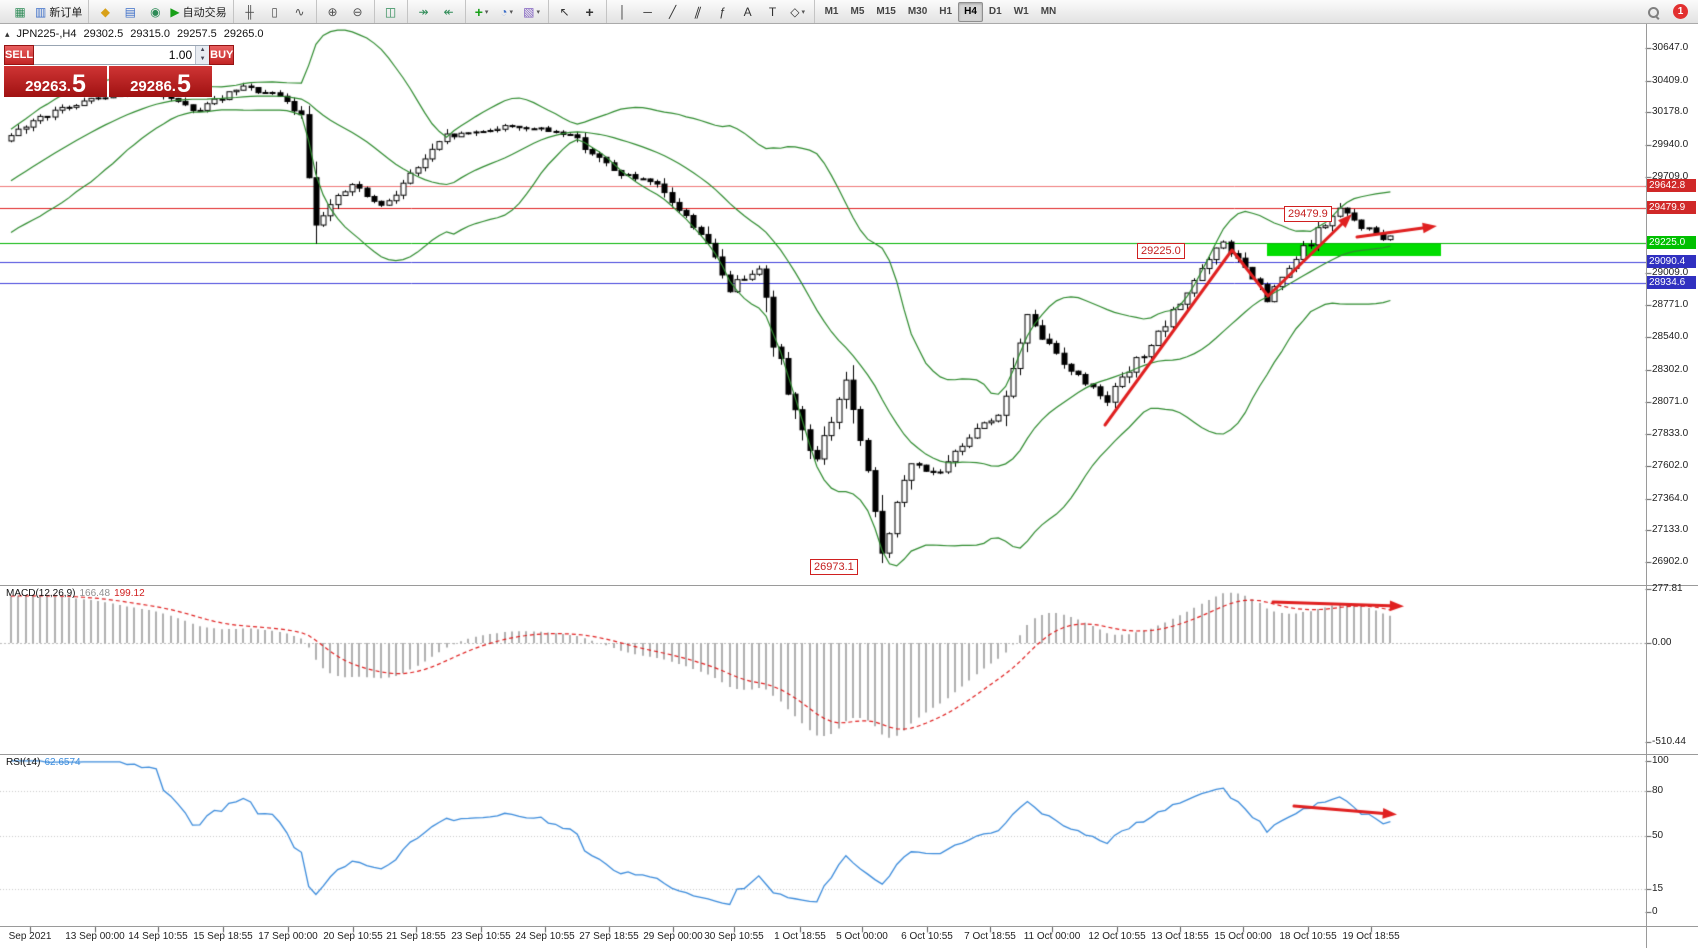  I want to click on market-watch-button: ◆, so click(105, 12).